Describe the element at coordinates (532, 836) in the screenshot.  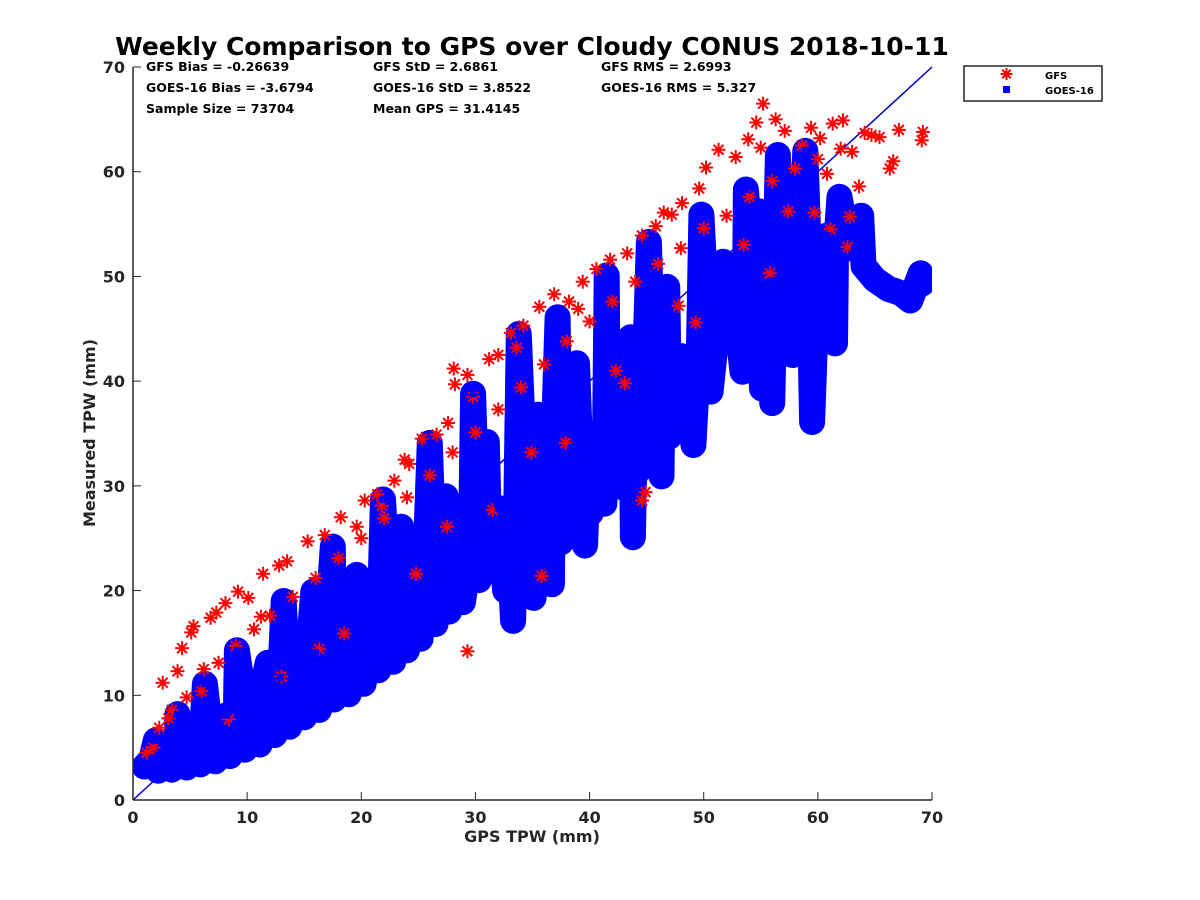
I see `x-axis-label: GPS TPW (mm)` at that location.